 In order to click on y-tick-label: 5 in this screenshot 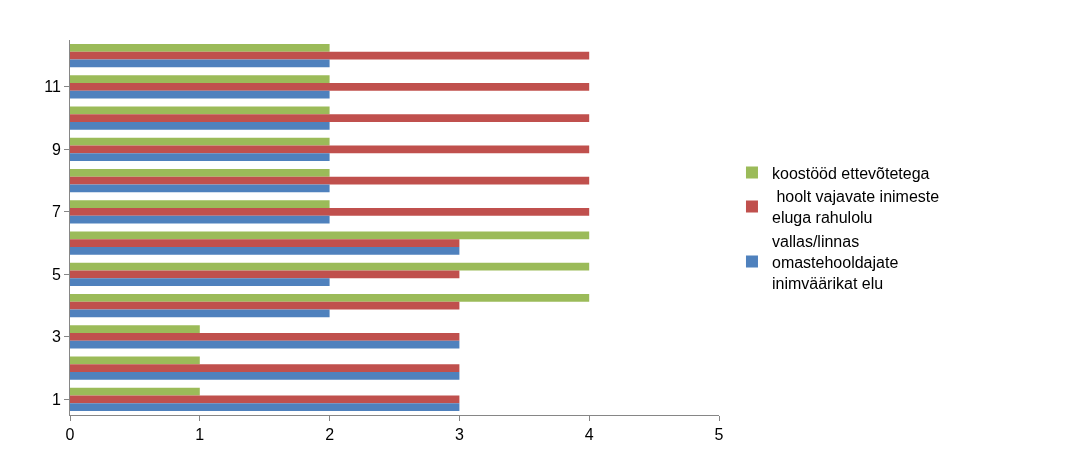, I will do `click(56, 274)`.